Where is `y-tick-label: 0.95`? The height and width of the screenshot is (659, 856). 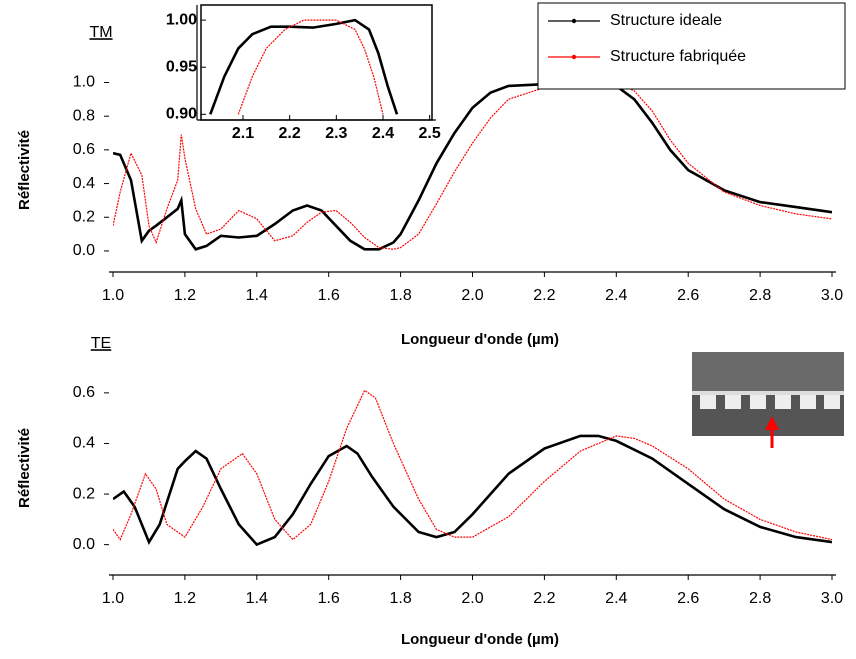
y-tick-label: 0.95 is located at coordinates (181, 66).